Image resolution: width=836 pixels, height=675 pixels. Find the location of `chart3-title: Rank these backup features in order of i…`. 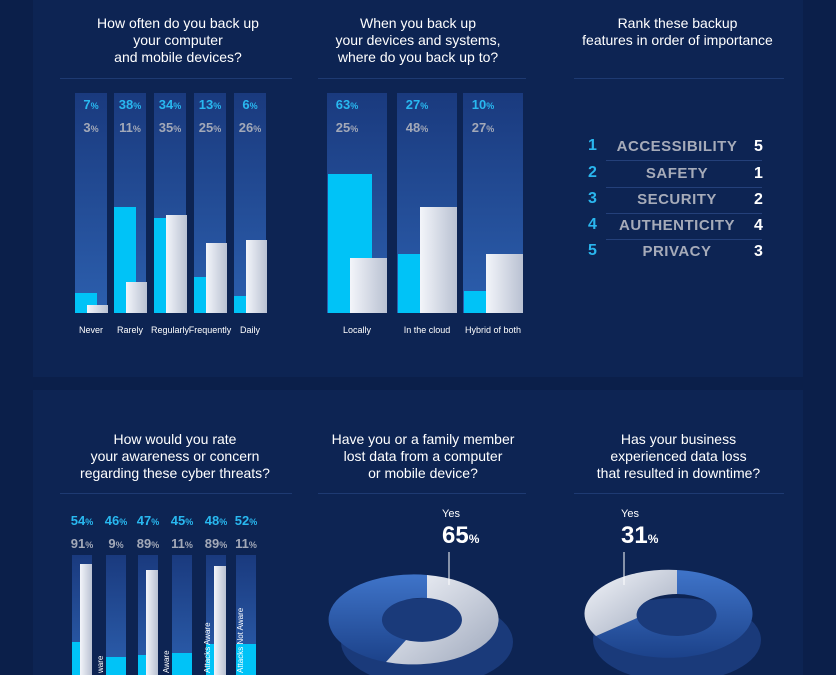

chart3-title: Rank these backup features in order of i… is located at coordinates (677, 31).